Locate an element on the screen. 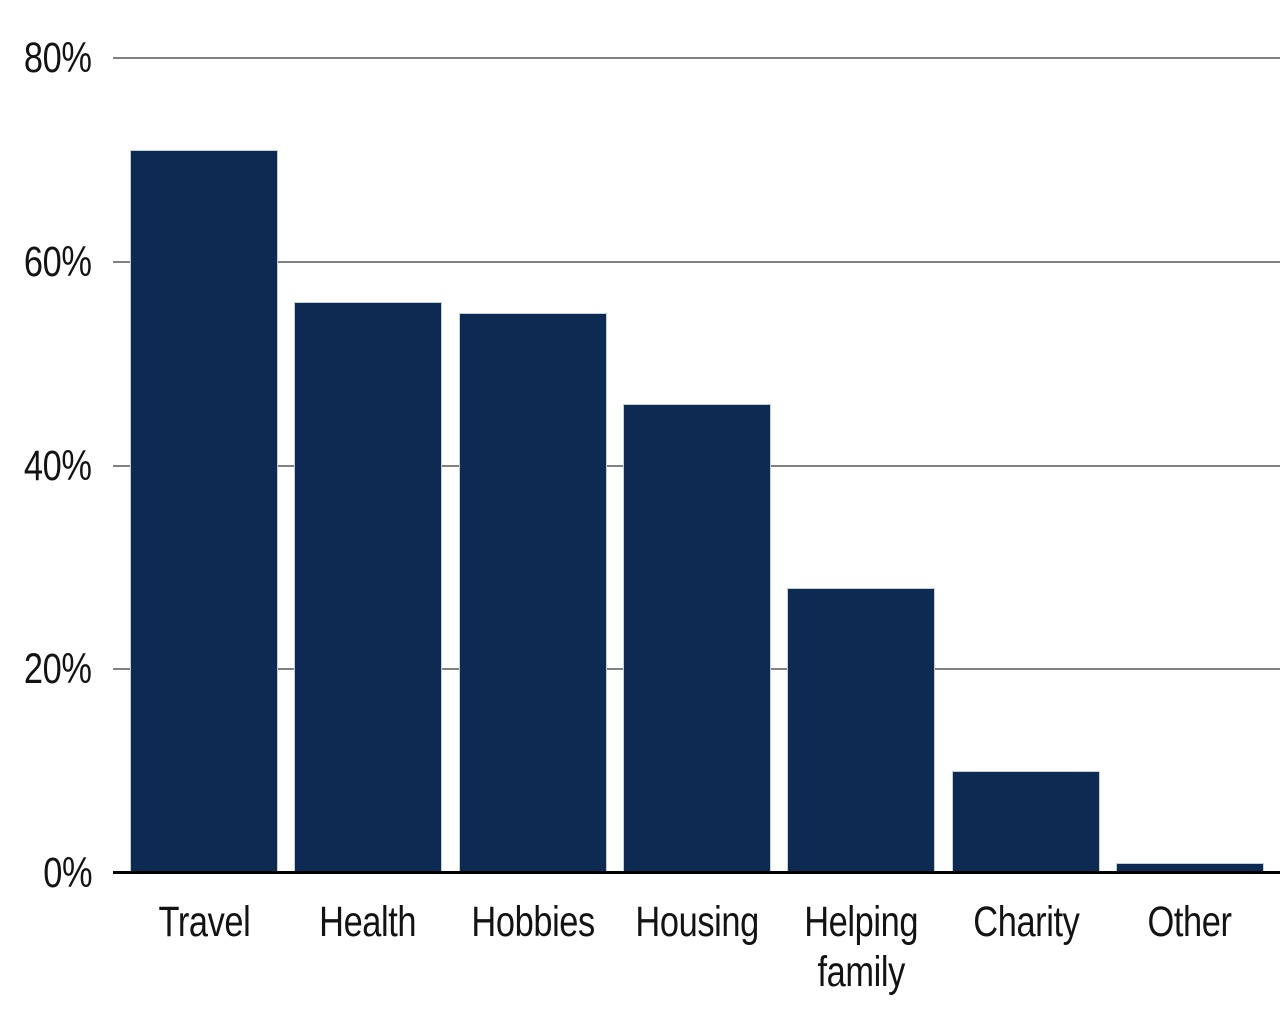  x-tick-label-helping-family: Helping family is located at coordinates (861, 947).